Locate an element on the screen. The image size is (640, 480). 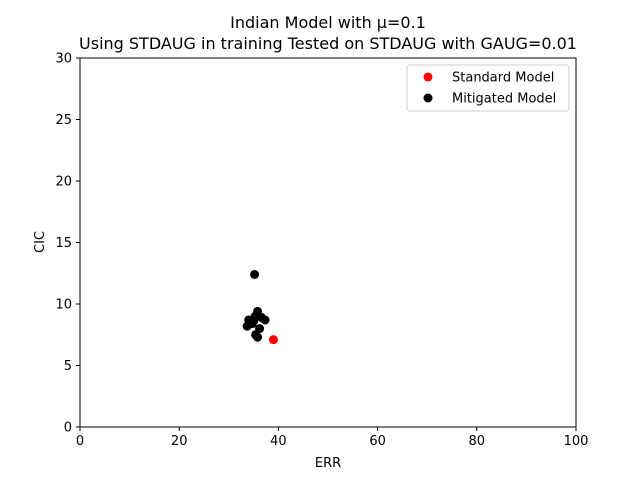
x-tick-label: 20 is located at coordinates (179, 441).